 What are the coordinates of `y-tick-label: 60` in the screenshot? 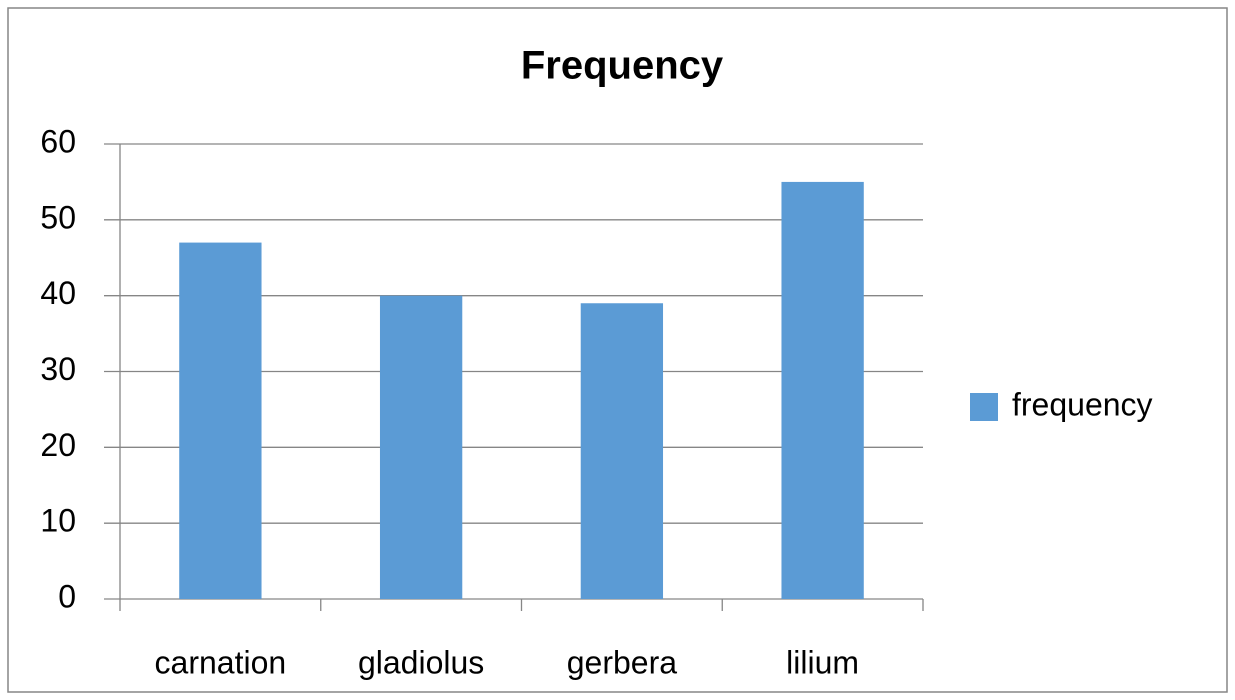 It's located at (58, 141).